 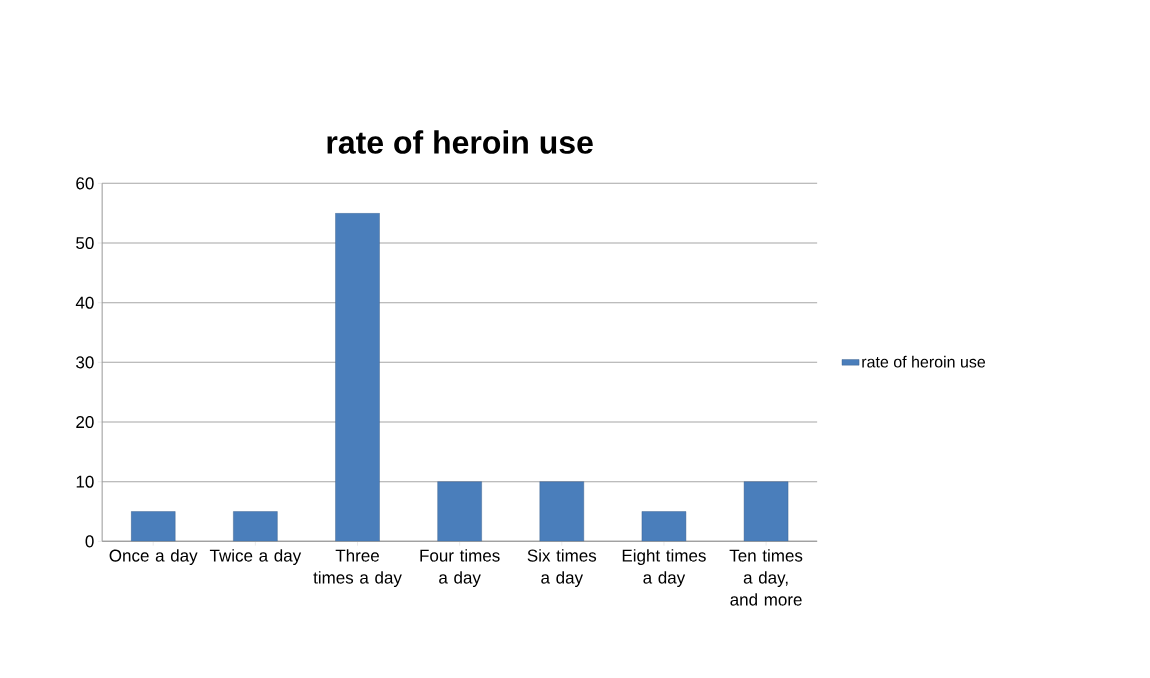 What do you see at coordinates (85, 362) in the screenshot?
I see `y-tick-label: 30` at bounding box center [85, 362].